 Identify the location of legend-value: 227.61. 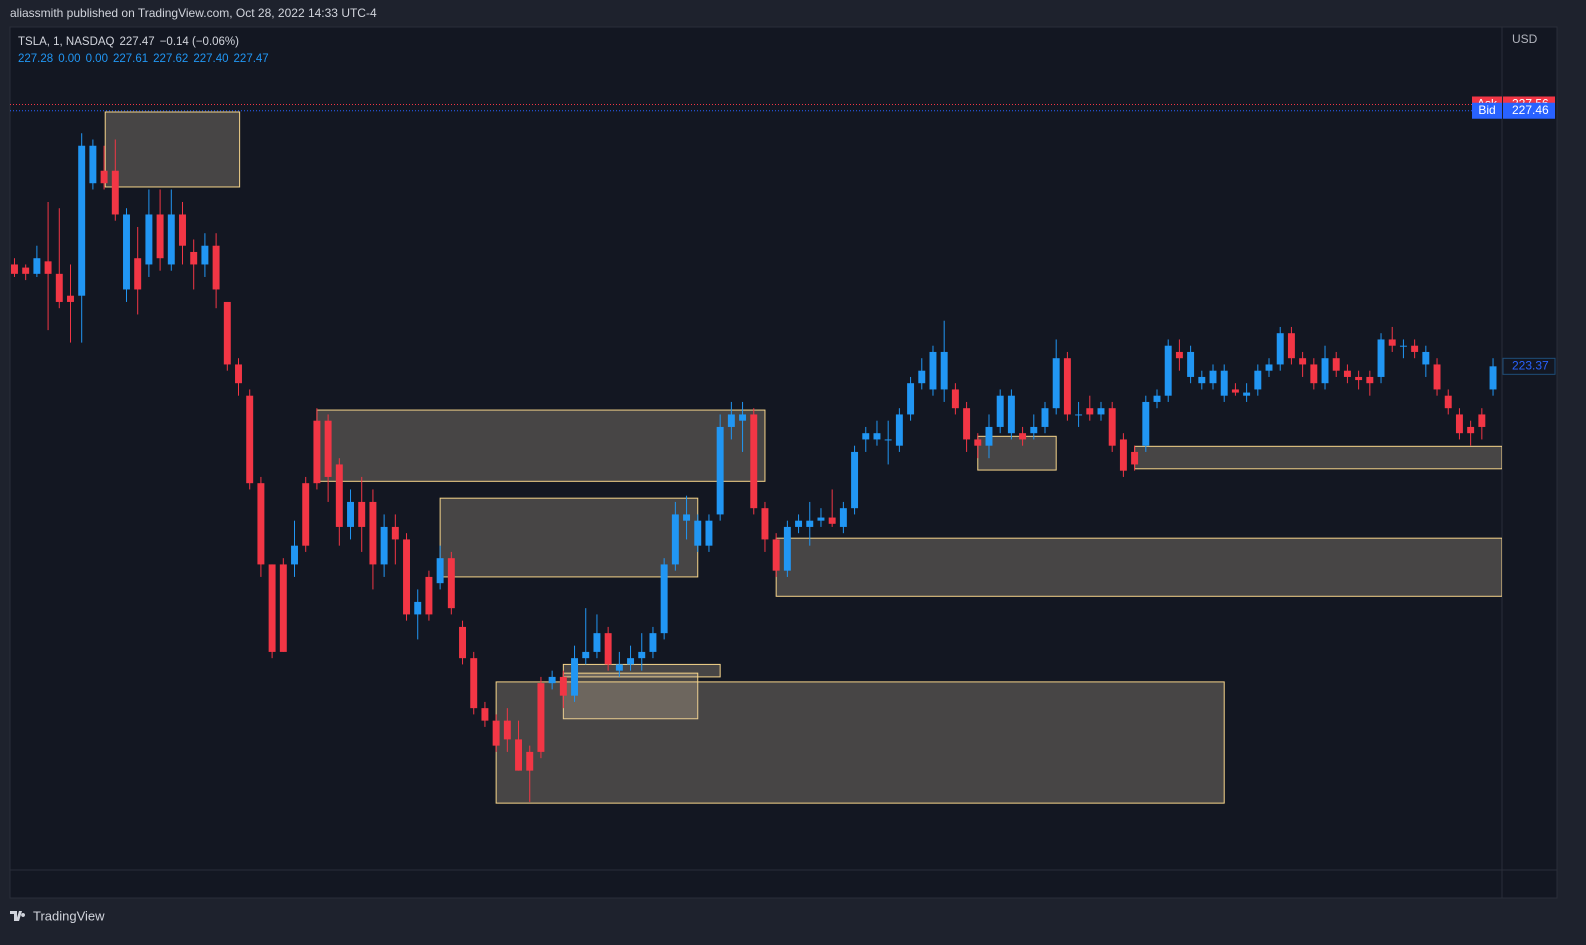
(130, 59).